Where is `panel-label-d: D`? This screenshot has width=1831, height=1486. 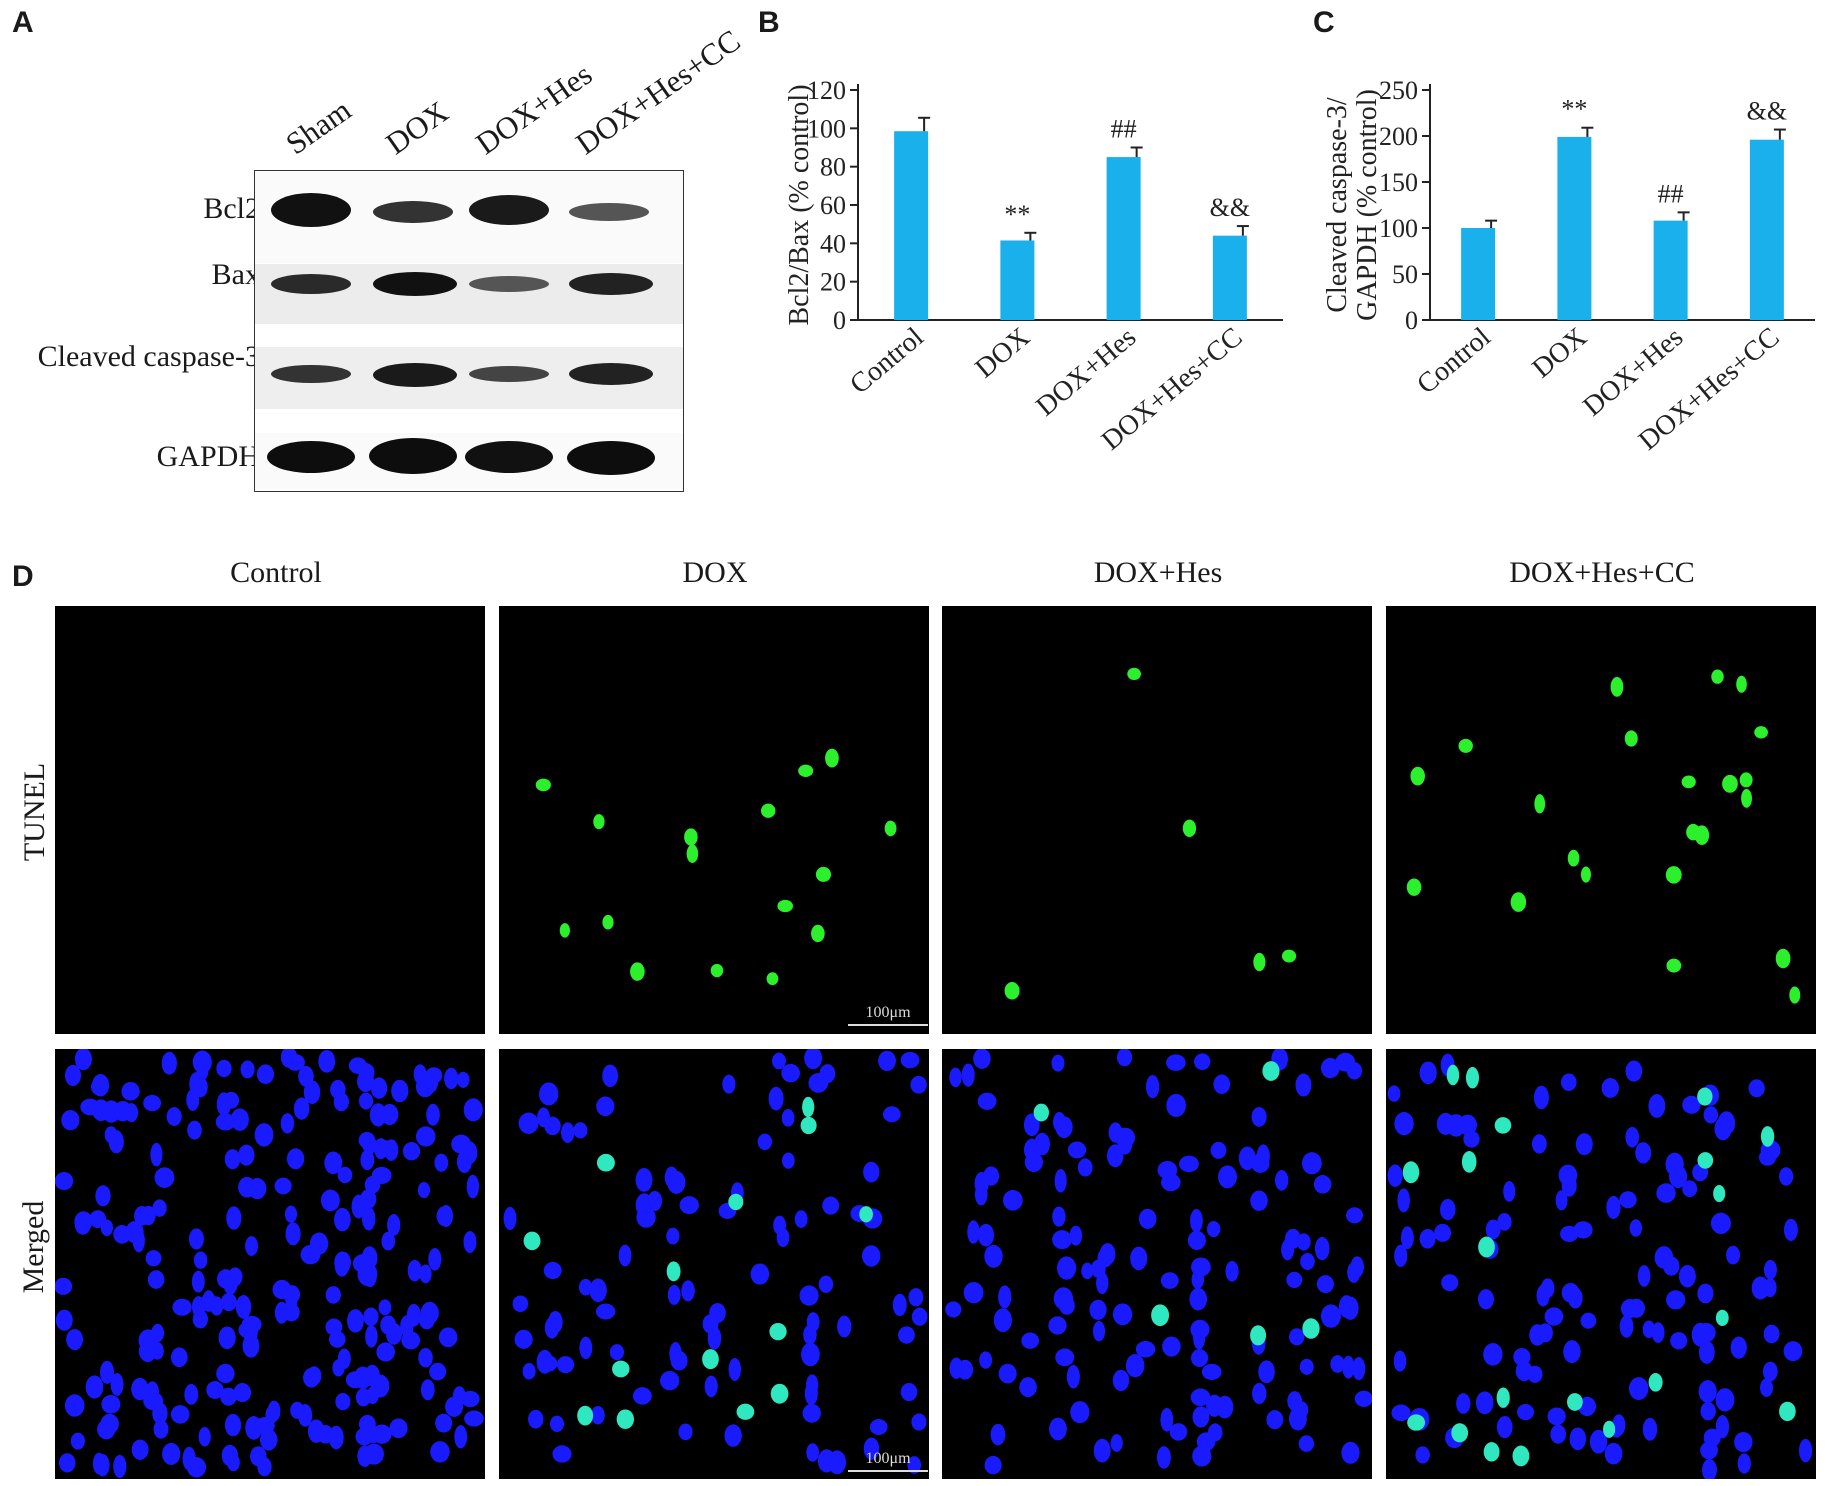
panel-label-d: D is located at coordinates (23, 576).